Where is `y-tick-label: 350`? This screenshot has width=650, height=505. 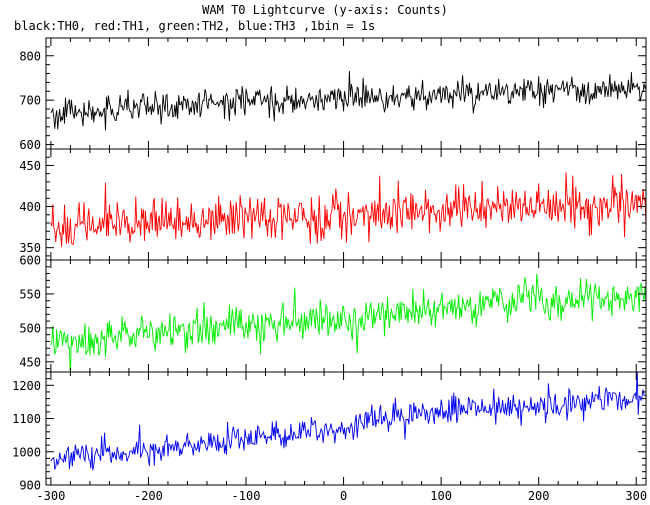
y-tick-label: 350 is located at coordinates (30, 248).